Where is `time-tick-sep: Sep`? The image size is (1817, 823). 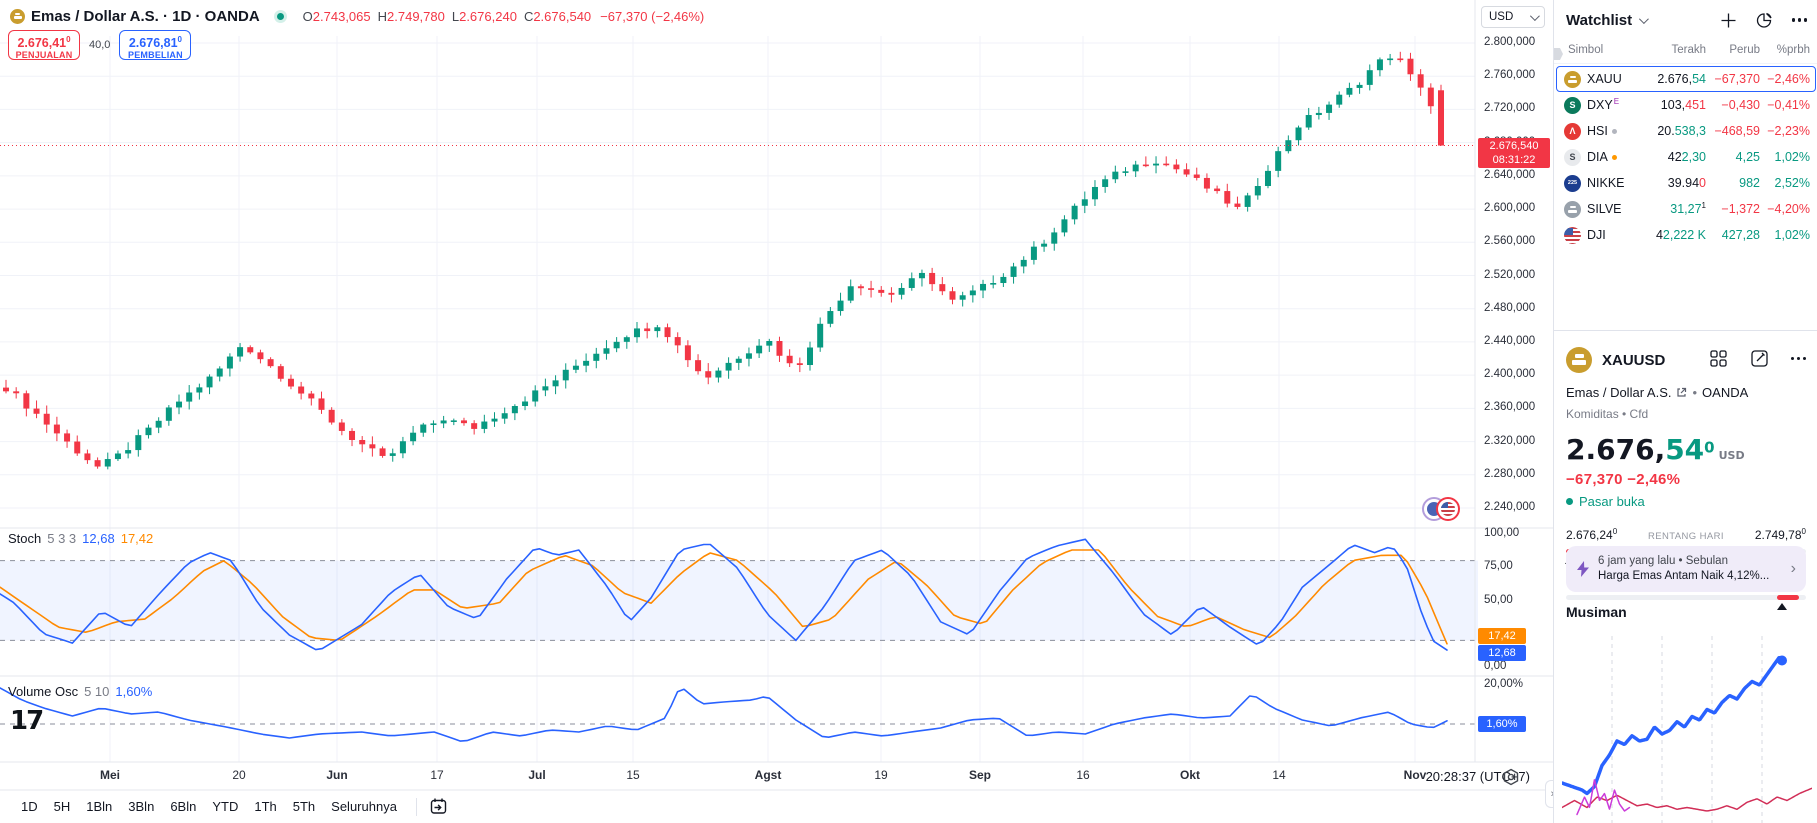
time-tick-sep: Sep is located at coordinates (980, 775).